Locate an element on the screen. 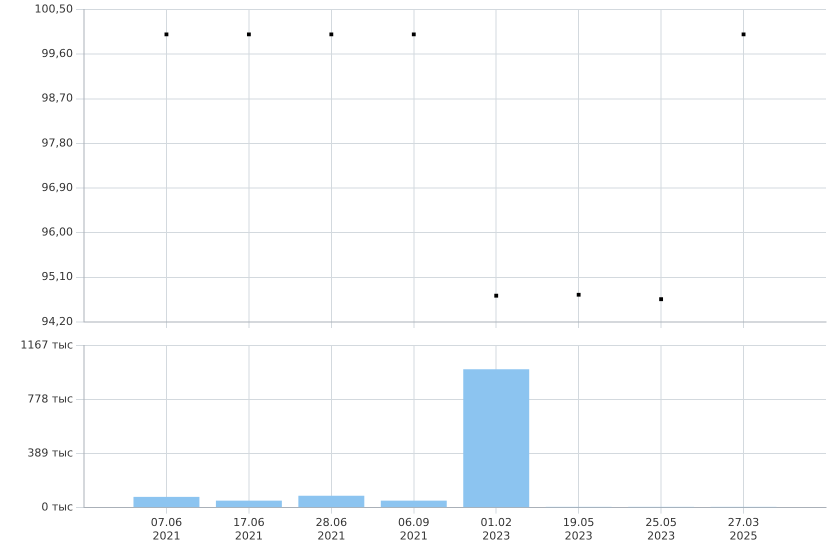 The height and width of the screenshot is (550, 840). x-tick-label: 17.06 2021 is located at coordinates (249, 529).